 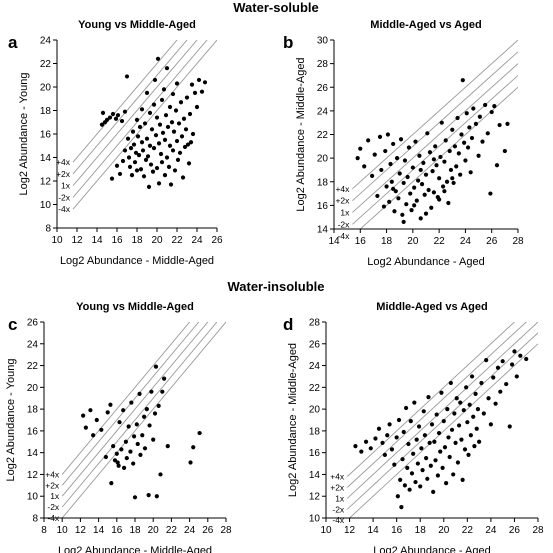 I want to click on fold-change-label: +2x, so click(x=337, y=488).